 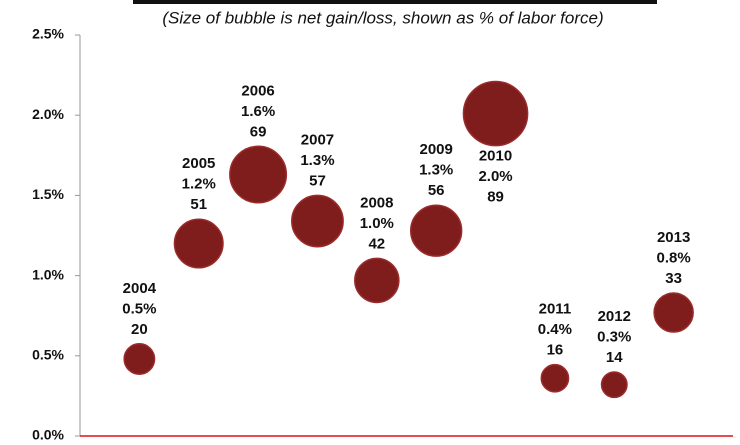 What do you see at coordinates (317, 139) in the screenshot?
I see `data-label: 2007` at bounding box center [317, 139].